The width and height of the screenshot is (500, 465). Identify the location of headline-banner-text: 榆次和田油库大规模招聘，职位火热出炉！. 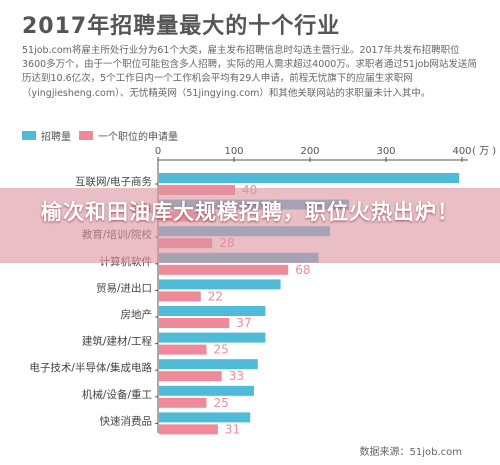
(250, 212).